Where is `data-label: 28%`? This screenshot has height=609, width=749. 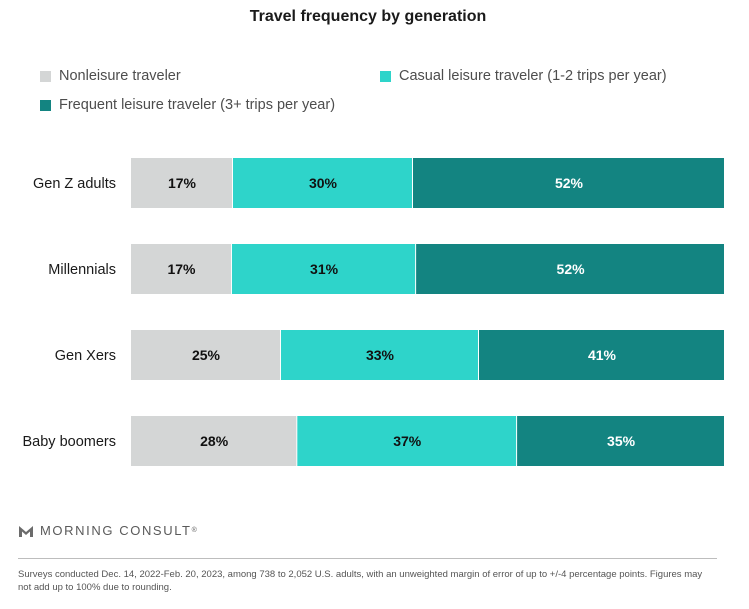
data-label: 28% is located at coordinates (214, 441).